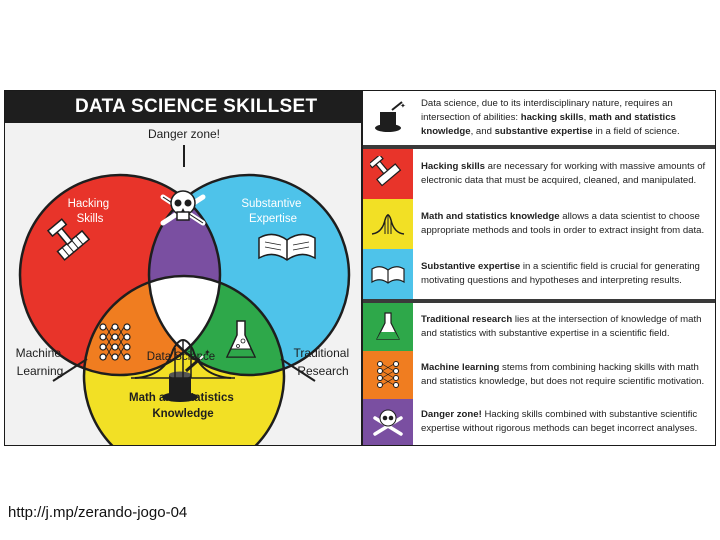  I want to click on legend-term: math and statistics knowledge, so click(548, 124).